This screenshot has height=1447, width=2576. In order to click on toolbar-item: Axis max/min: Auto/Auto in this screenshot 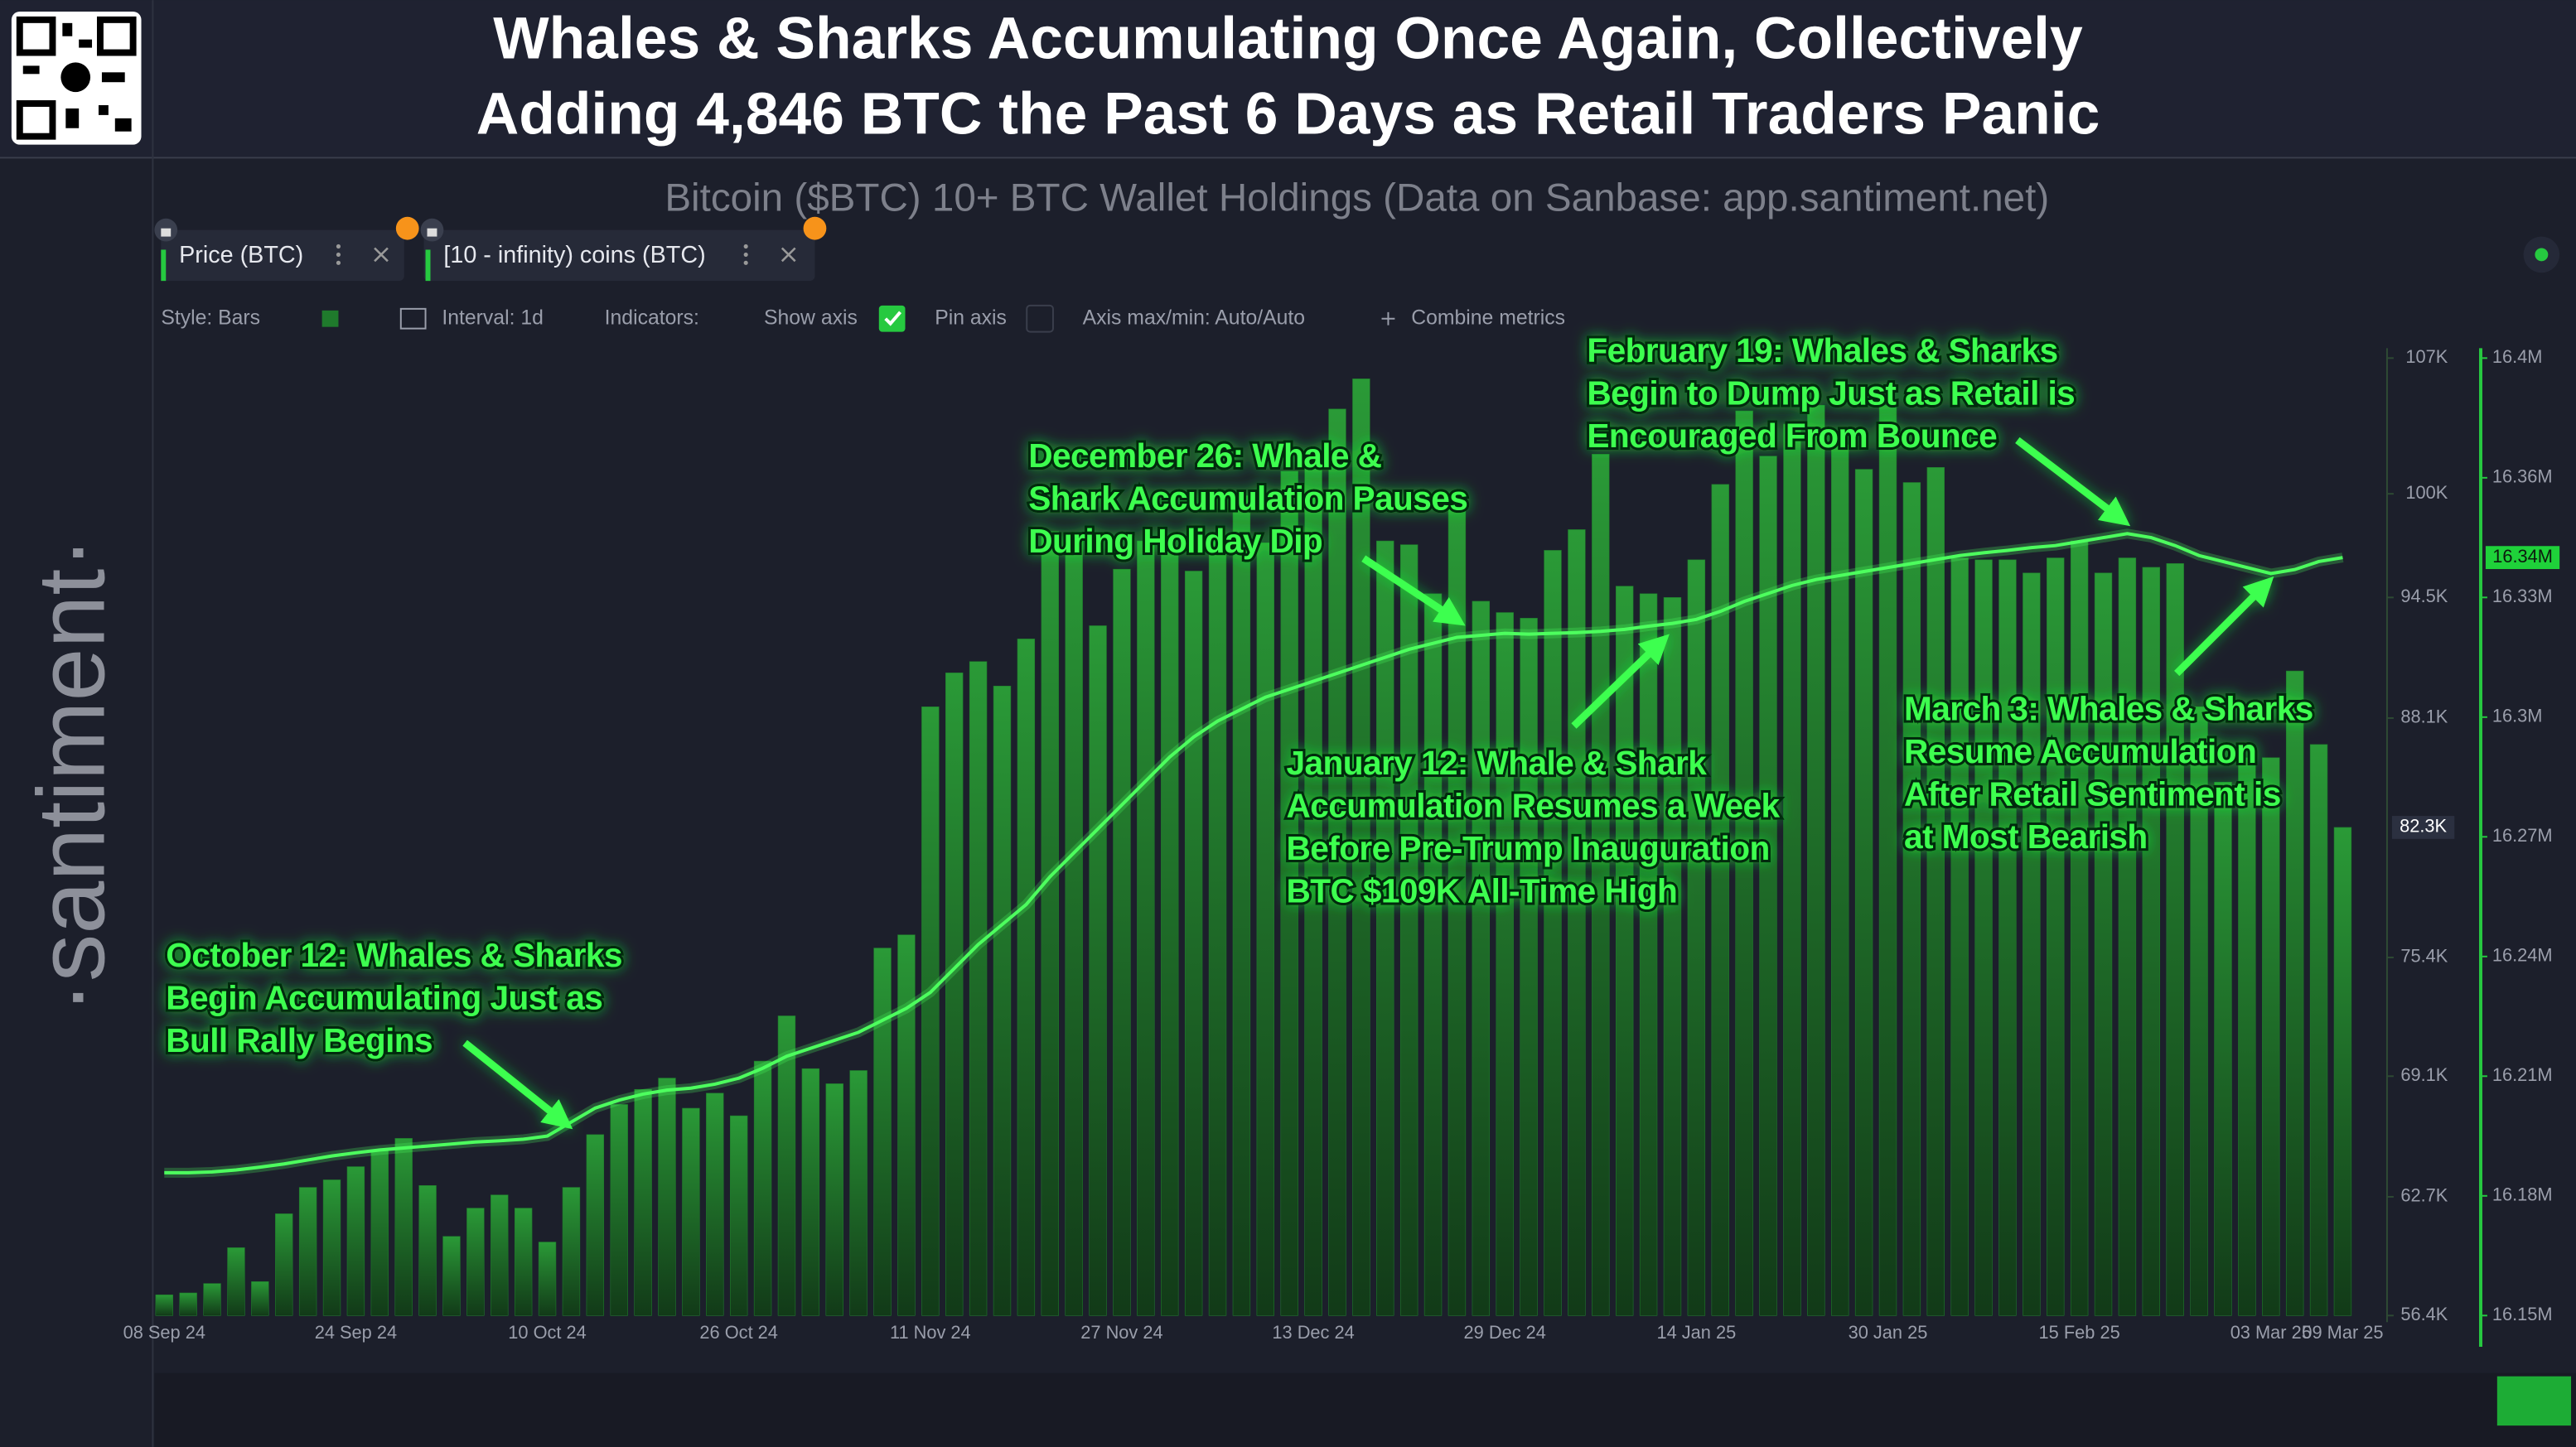, I will do `click(1194, 317)`.